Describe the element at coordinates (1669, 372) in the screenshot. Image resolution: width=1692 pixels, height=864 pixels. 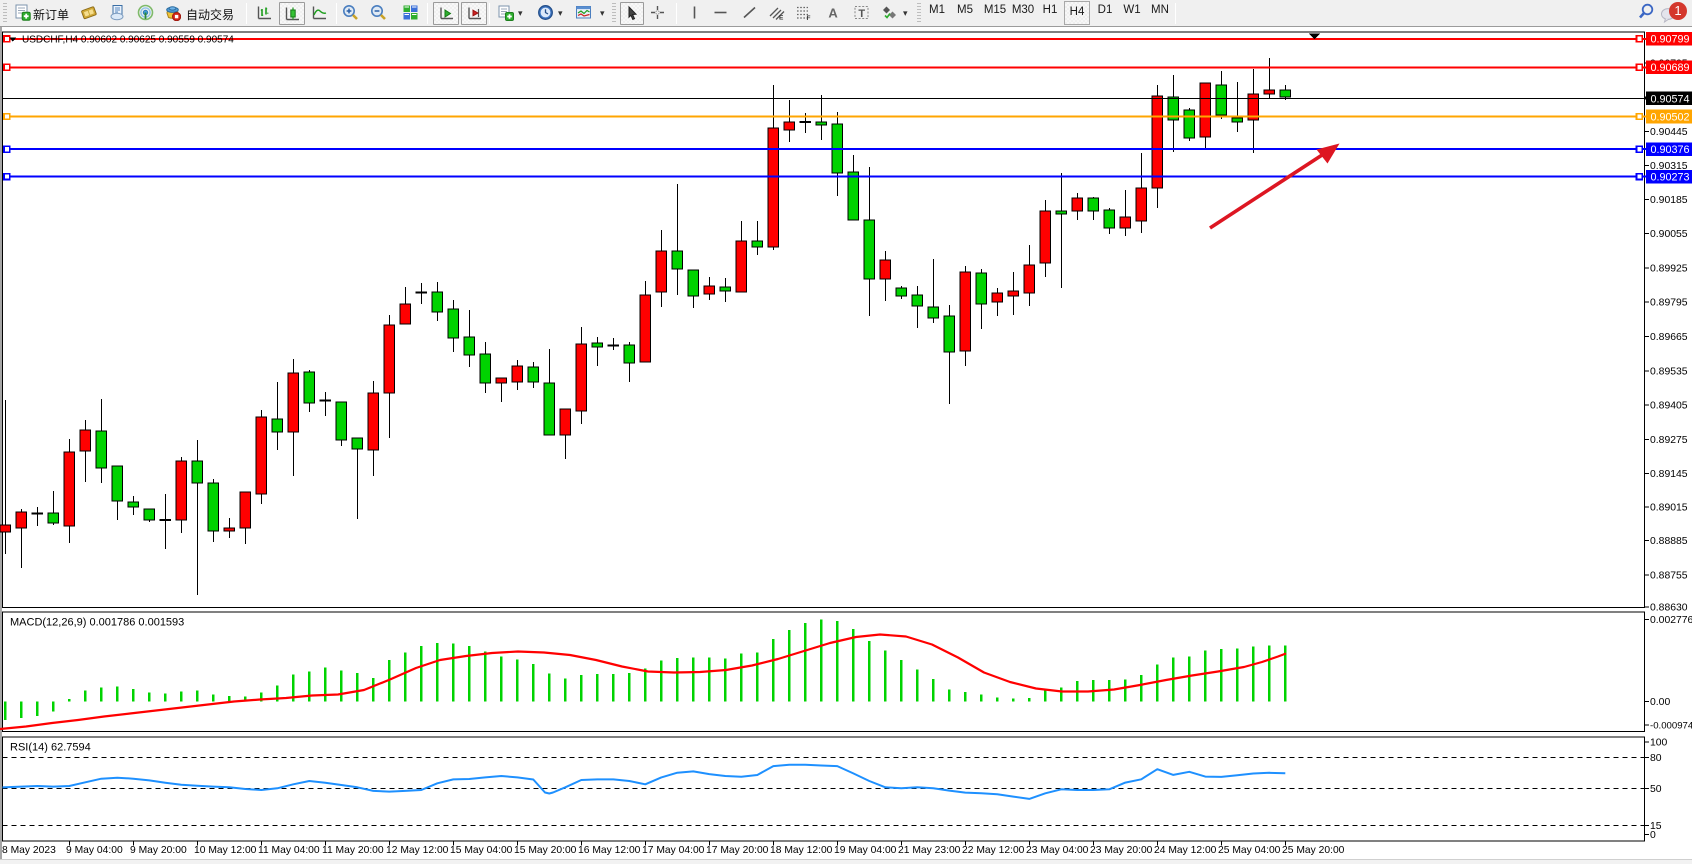
I see `svg-text: 0.89535` at that location.